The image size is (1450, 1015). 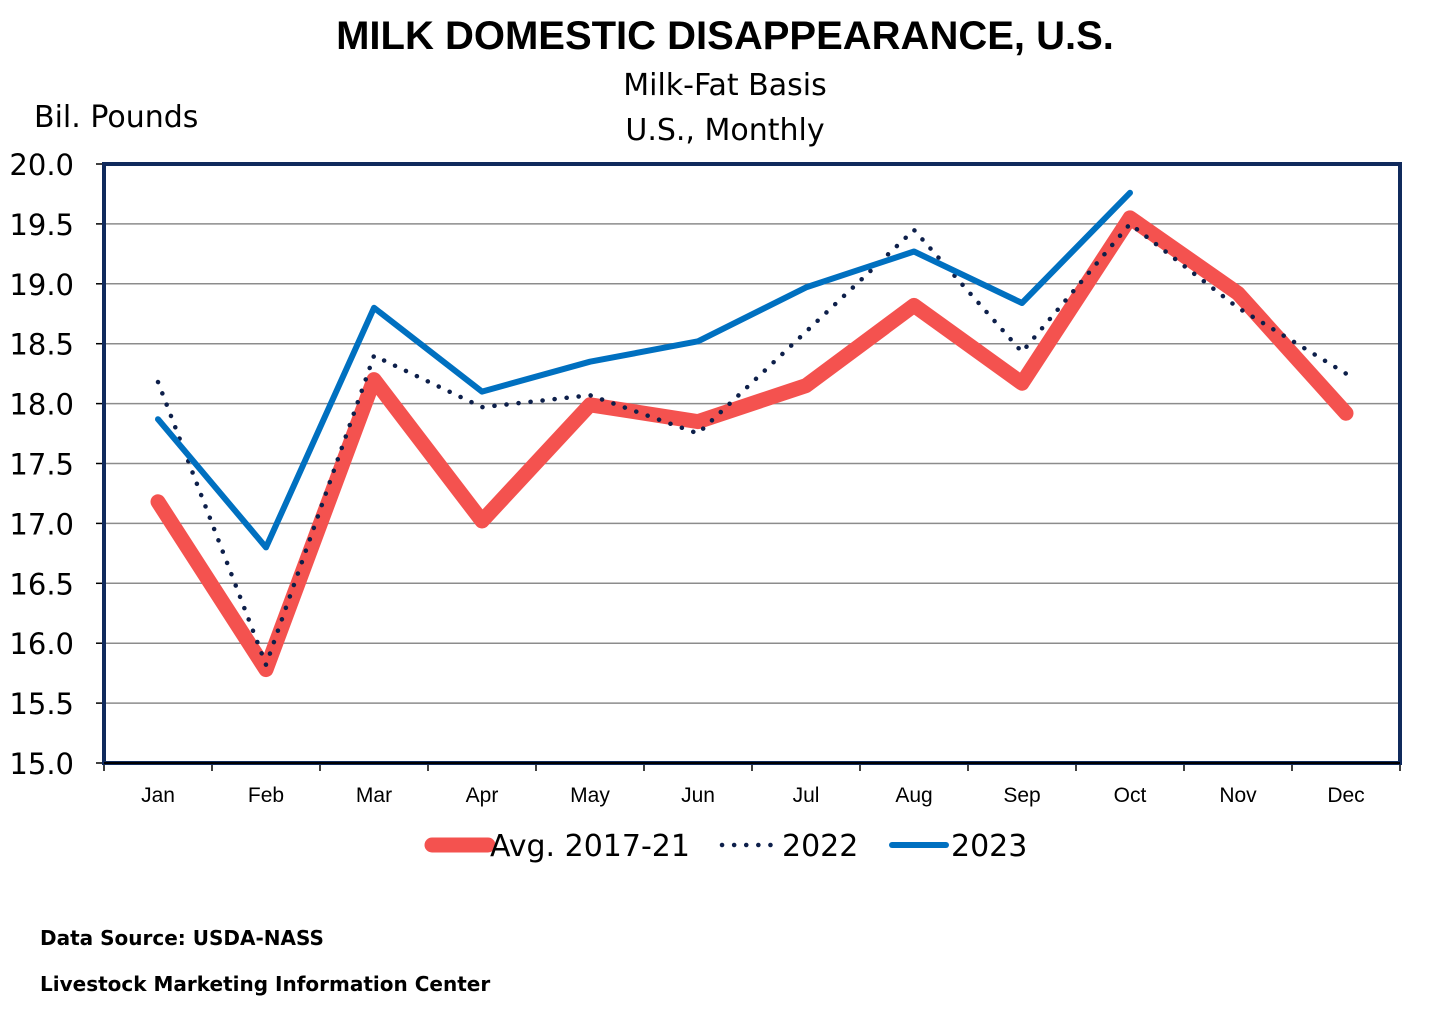 What do you see at coordinates (806, 795) in the screenshot?
I see `x-tick-label: Jul` at bounding box center [806, 795].